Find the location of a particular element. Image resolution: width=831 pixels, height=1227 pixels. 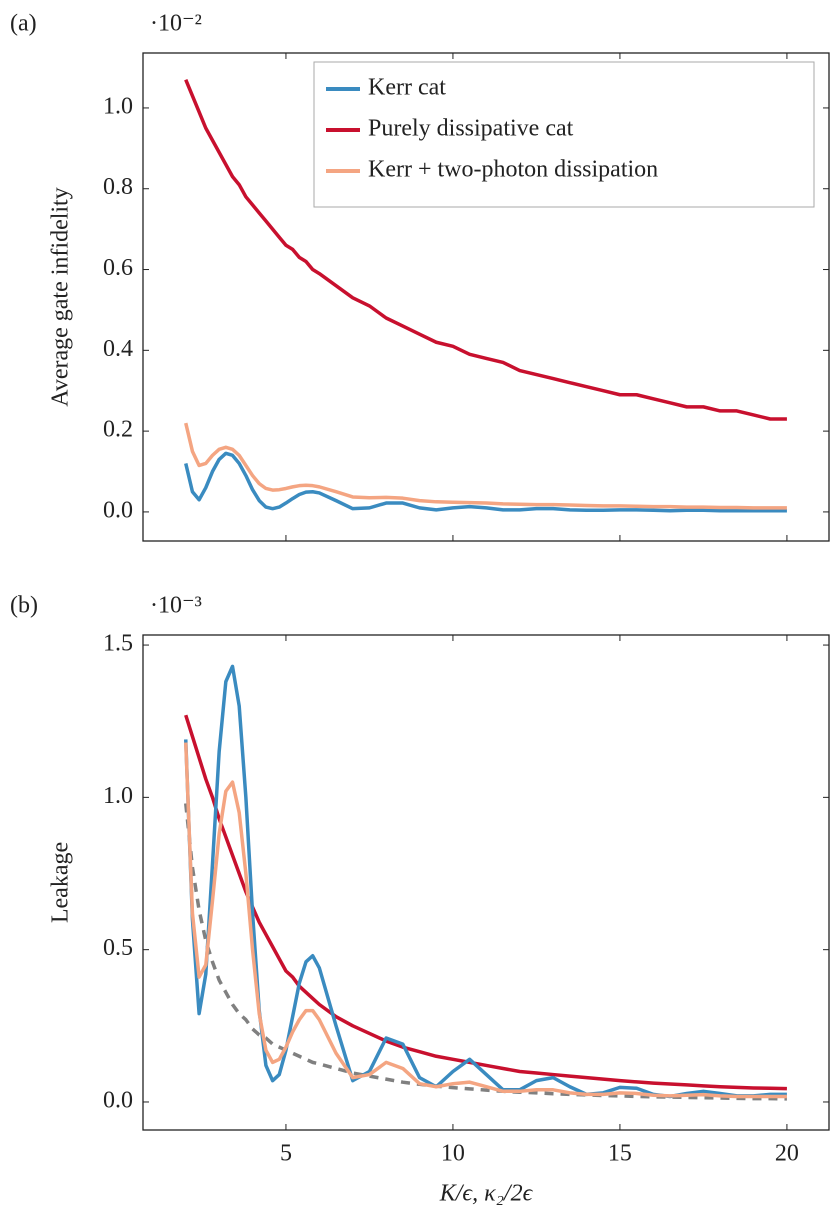

axis-multiplier: ·10⁻² is located at coordinates (176, 24).